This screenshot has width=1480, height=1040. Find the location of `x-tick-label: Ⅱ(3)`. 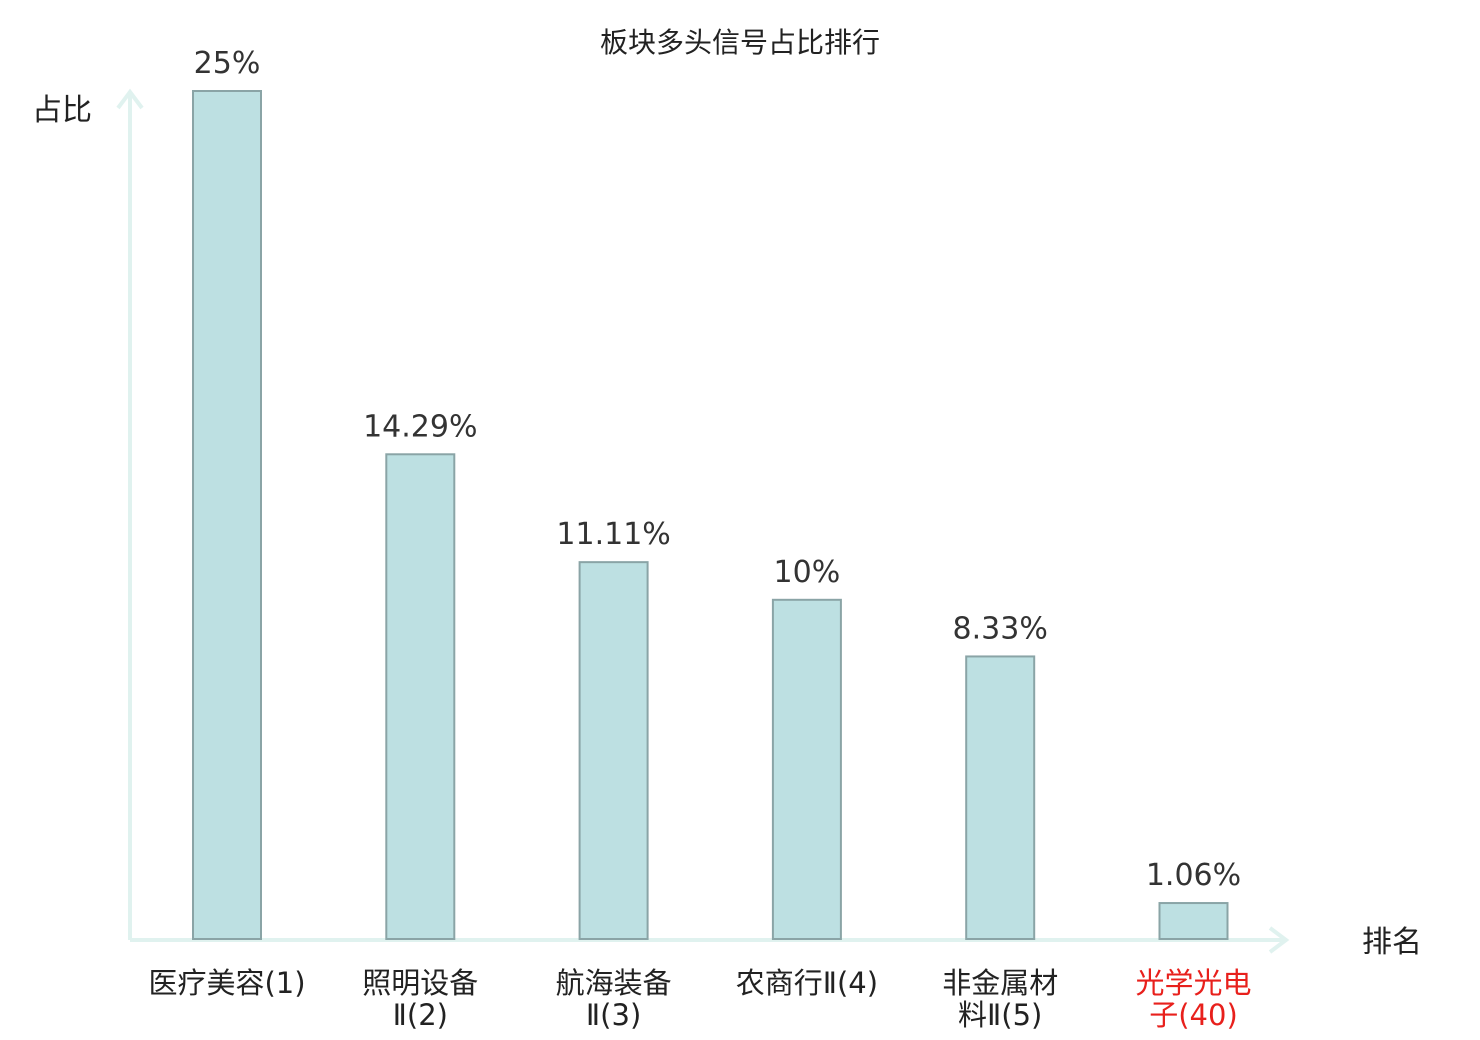

x-tick-label: Ⅱ(3) is located at coordinates (613, 1015).